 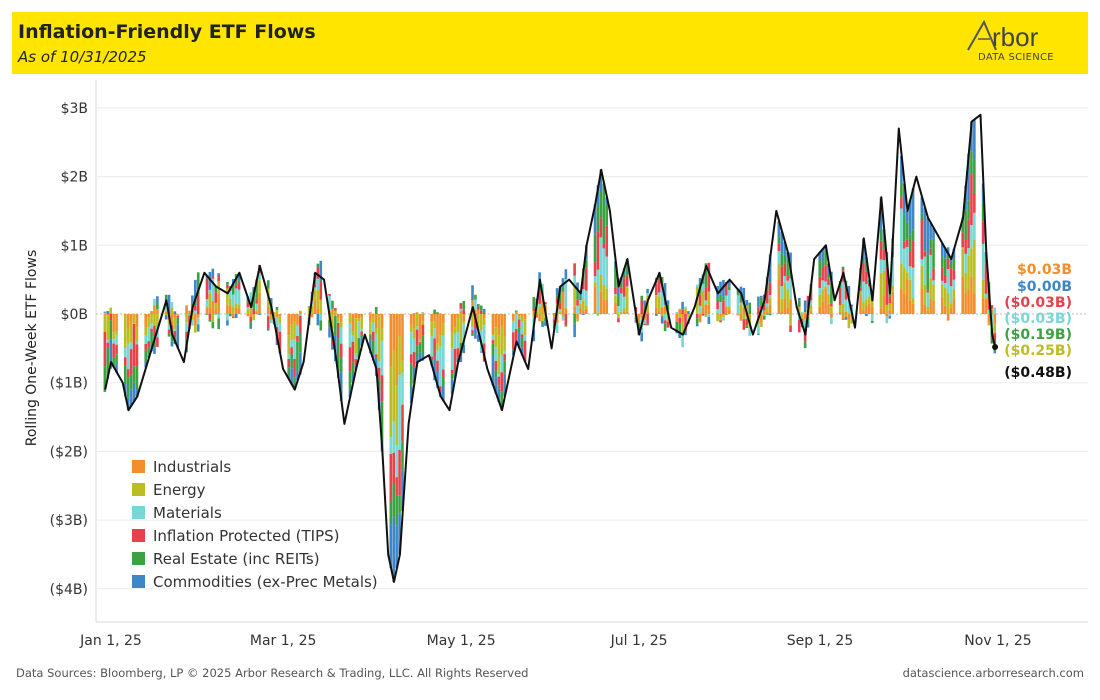 What do you see at coordinates (255, 512) in the screenshot?
I see `legend-item: Materials` at bounding box center [255, 512].